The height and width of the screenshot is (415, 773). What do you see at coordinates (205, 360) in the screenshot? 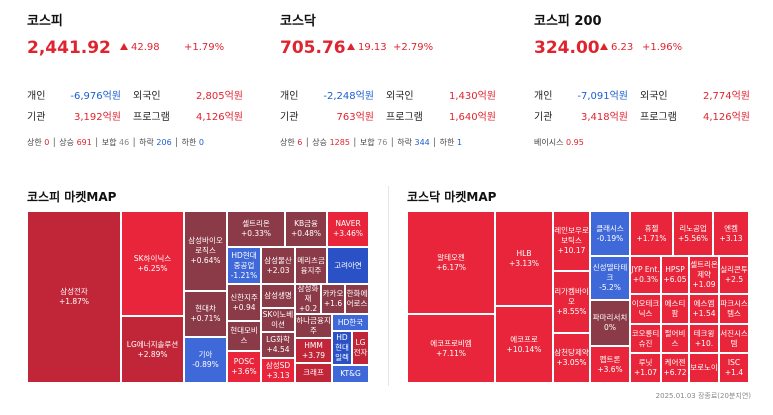
I see `map-tile: 기아 -0.89%` at bounding box center [205, 360].